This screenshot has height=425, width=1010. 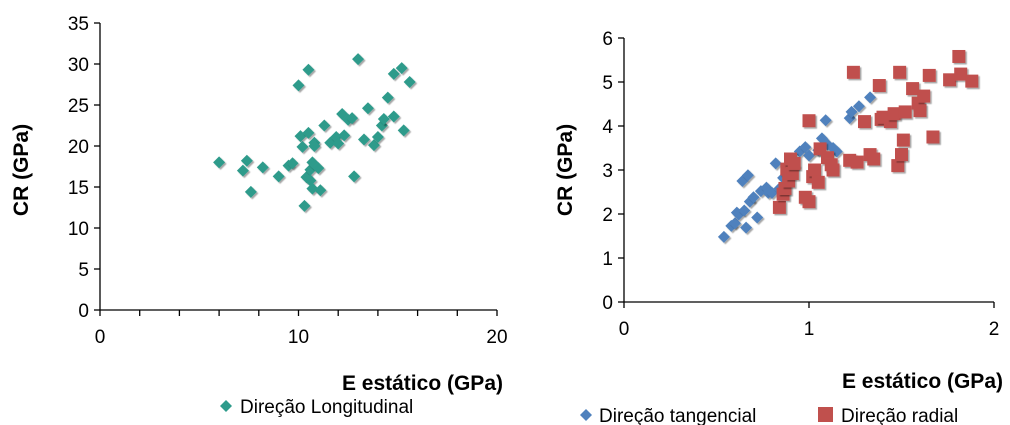 What do you see at coordinates (78, 106) in the screenshot?
I see `y-tick-label: 25` at bounding box center [78, 106].